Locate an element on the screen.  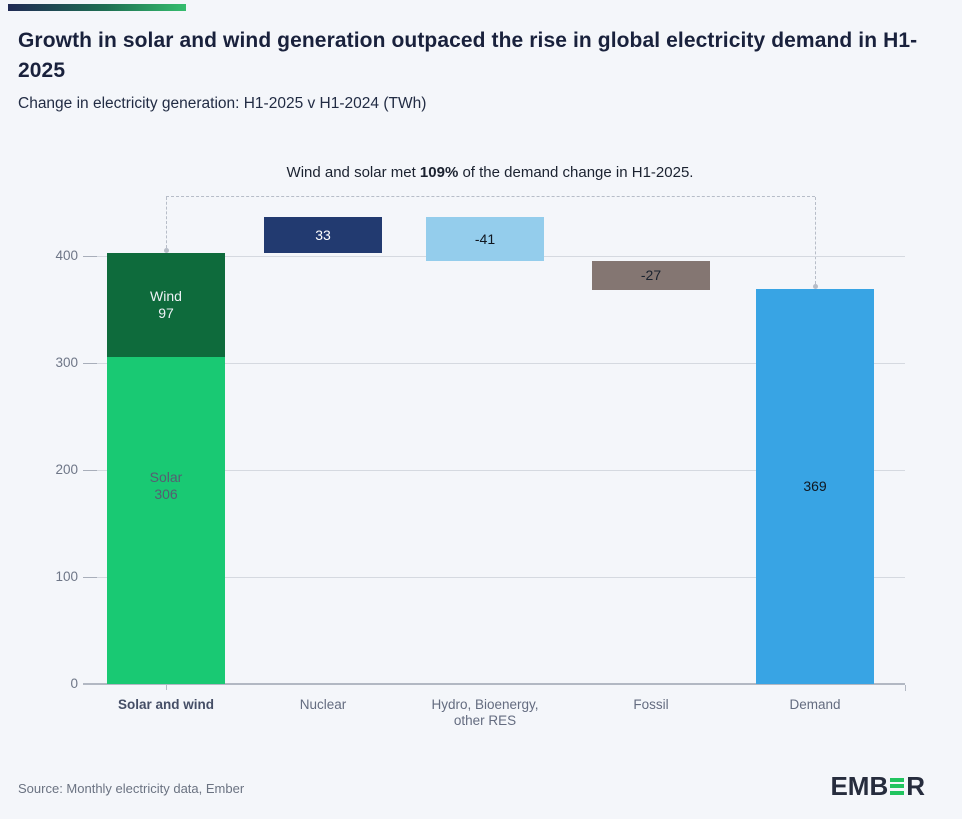
bar-segment-wind is located at coordinates (166, 304).